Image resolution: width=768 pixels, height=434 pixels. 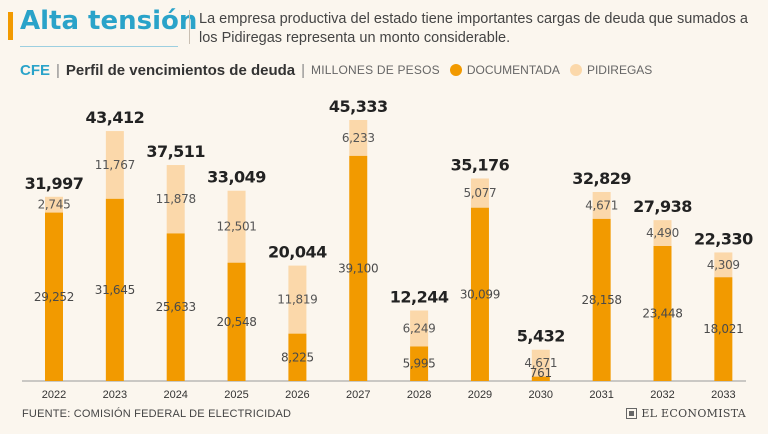 I want to click on x-tick-label-2025: 2025, so click(x=236, y=395).